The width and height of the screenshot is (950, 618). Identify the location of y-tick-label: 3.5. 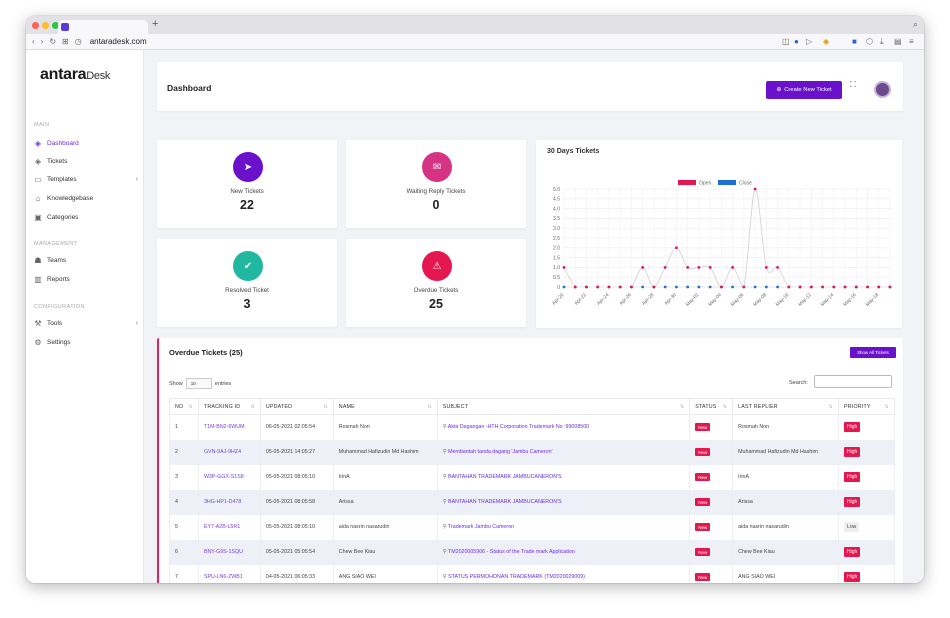
(556, 219).